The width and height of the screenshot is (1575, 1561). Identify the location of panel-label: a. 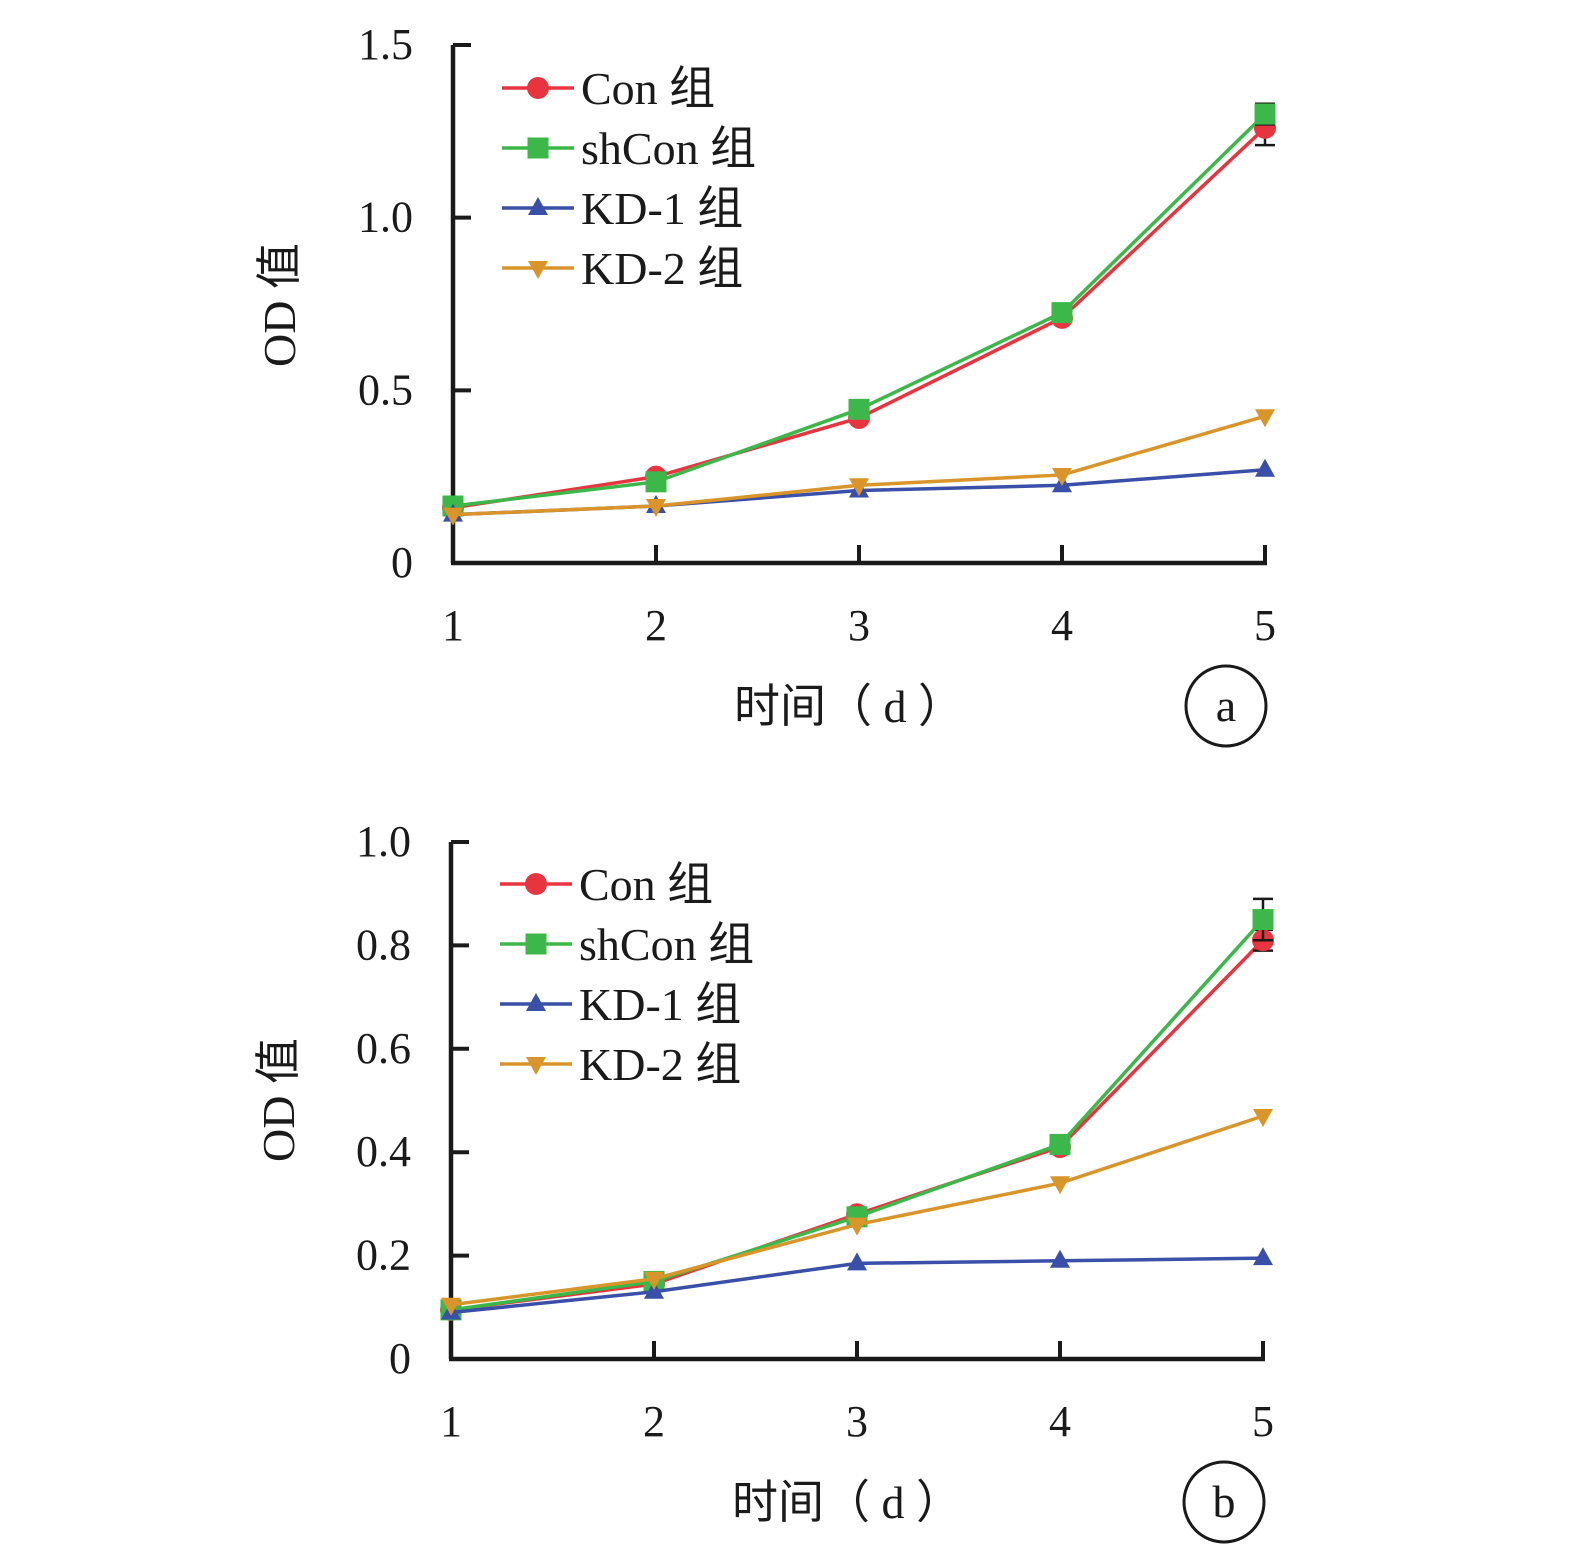
(1226, 705).